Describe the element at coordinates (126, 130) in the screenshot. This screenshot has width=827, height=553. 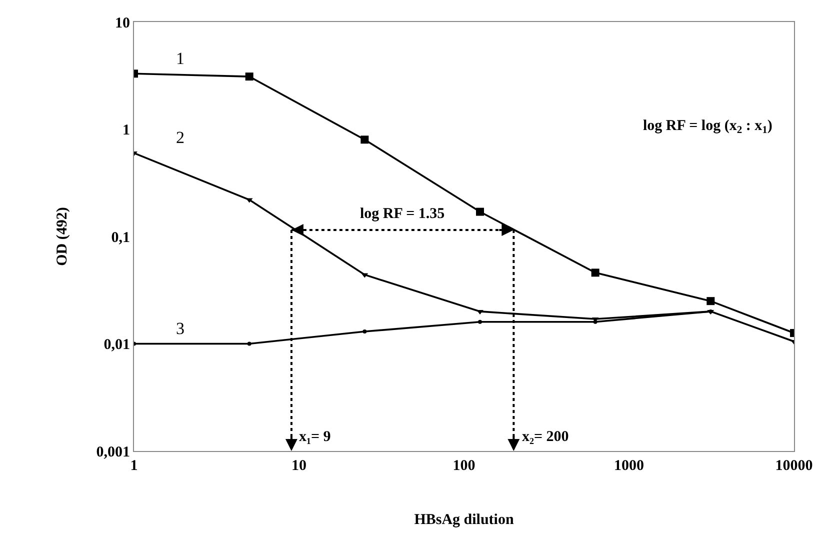
I see `y-tick-label: 1` at that location.